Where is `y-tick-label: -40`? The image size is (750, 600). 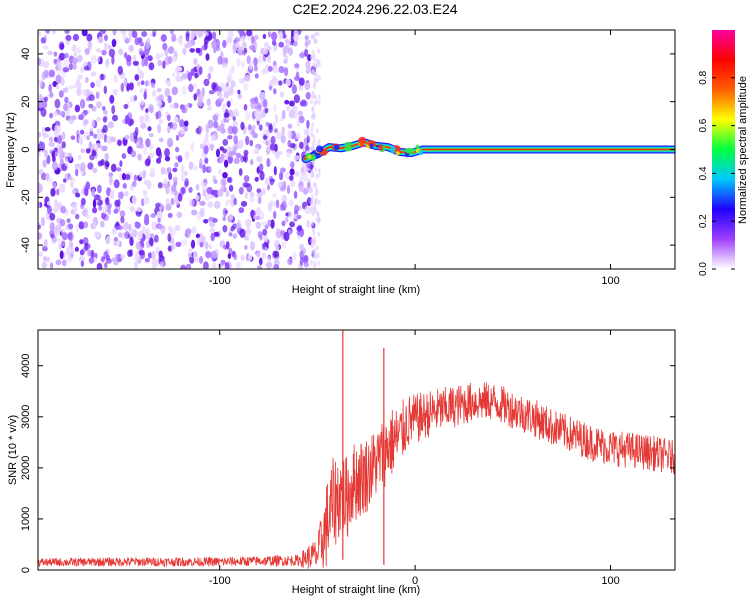 y-tick-label: -40 is located at coordinates (26, 245).